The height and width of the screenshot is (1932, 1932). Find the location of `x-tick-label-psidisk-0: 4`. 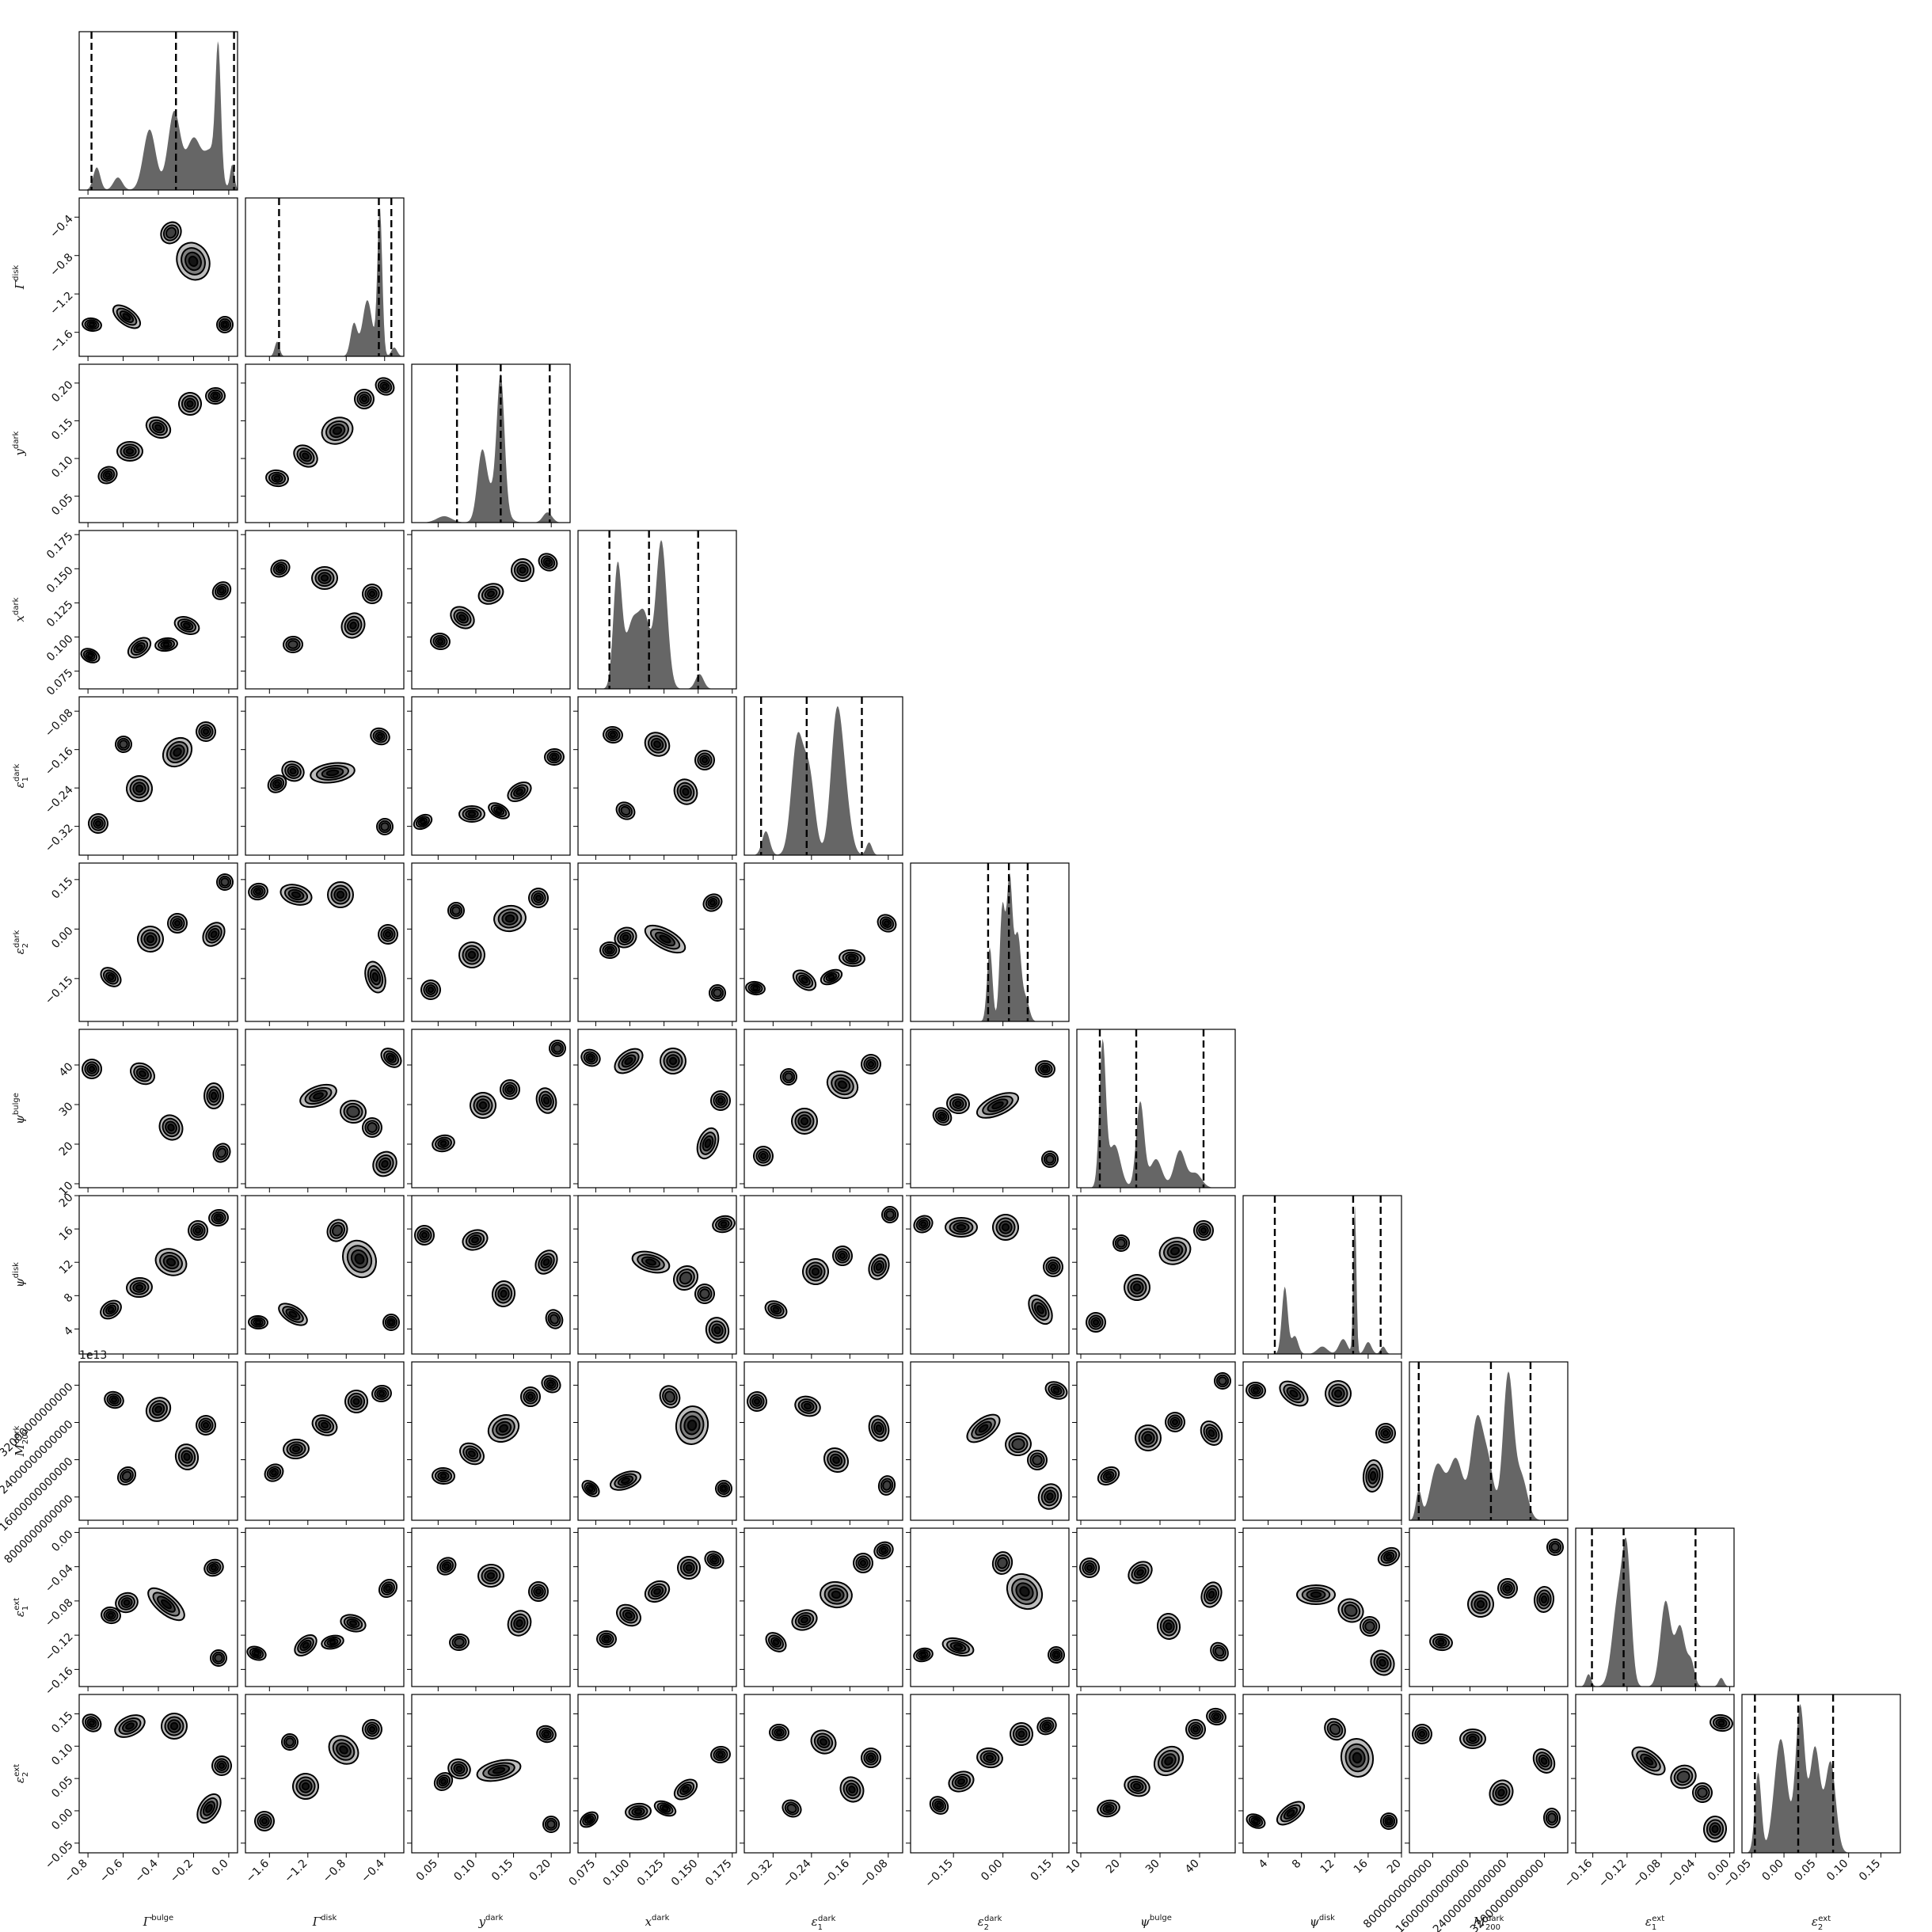

x-tick-label-psidisk-0: 4 is located at coordinates (1264, 1864).